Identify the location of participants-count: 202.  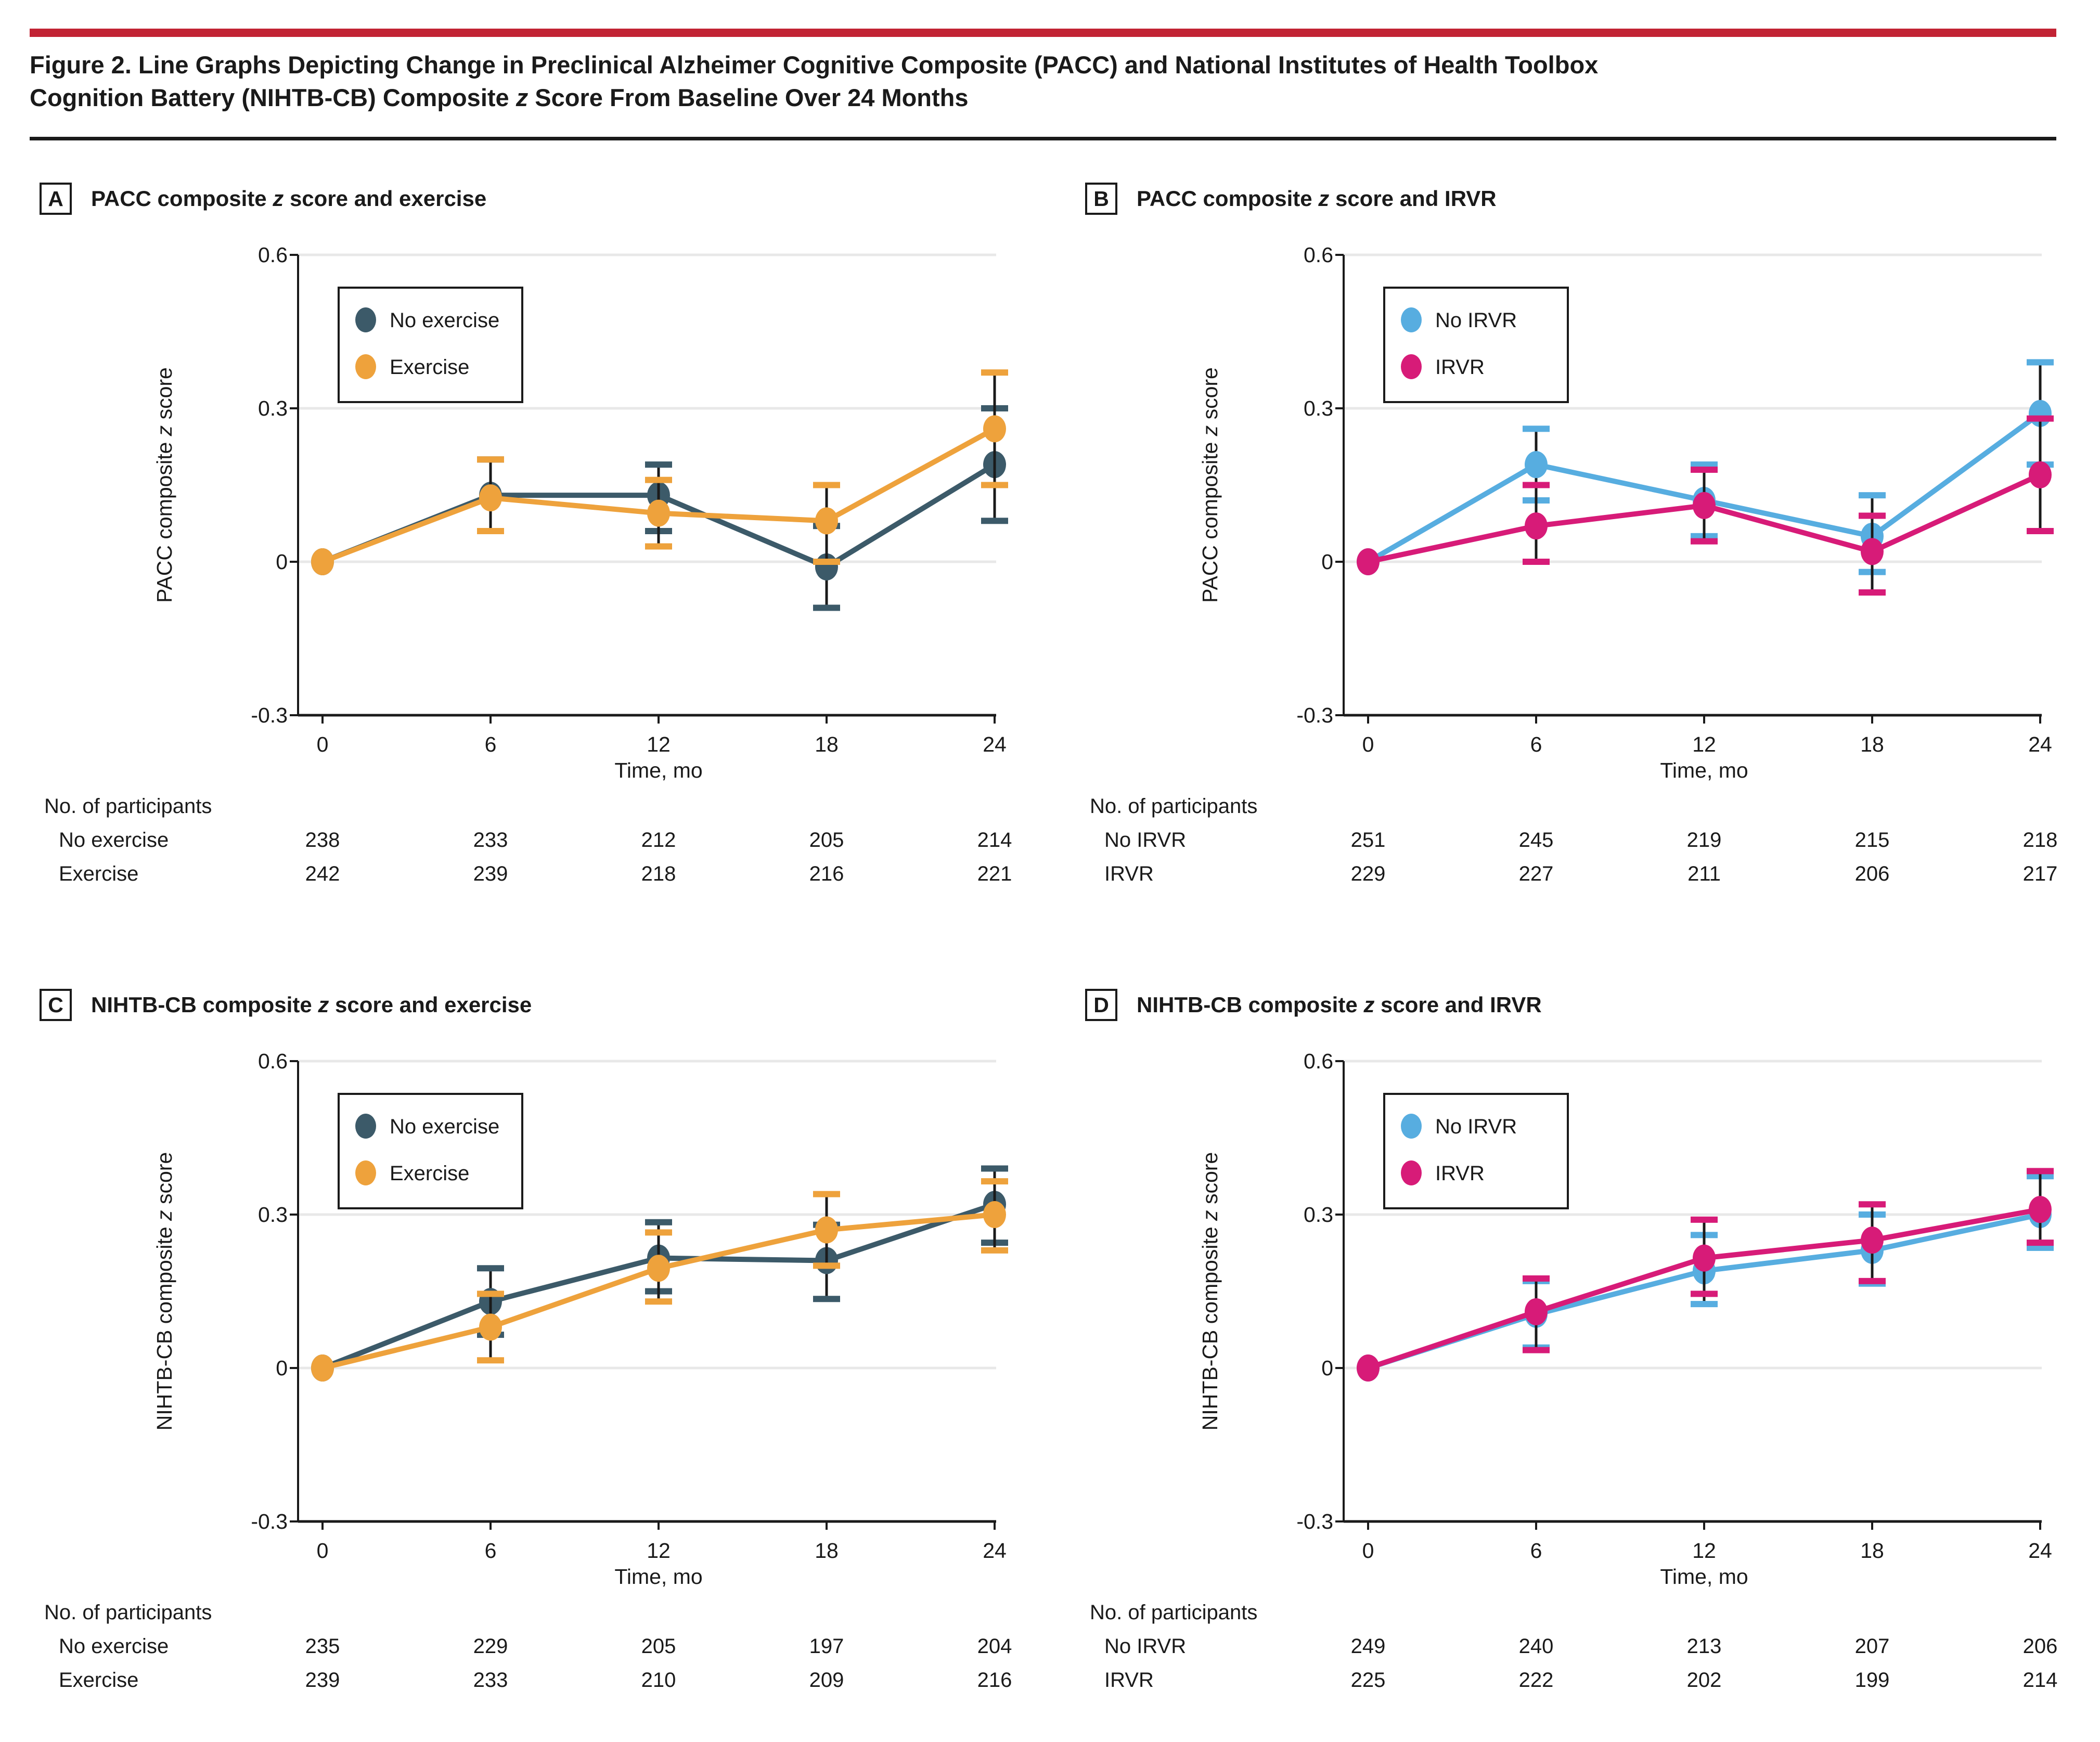
(1704, 1680).